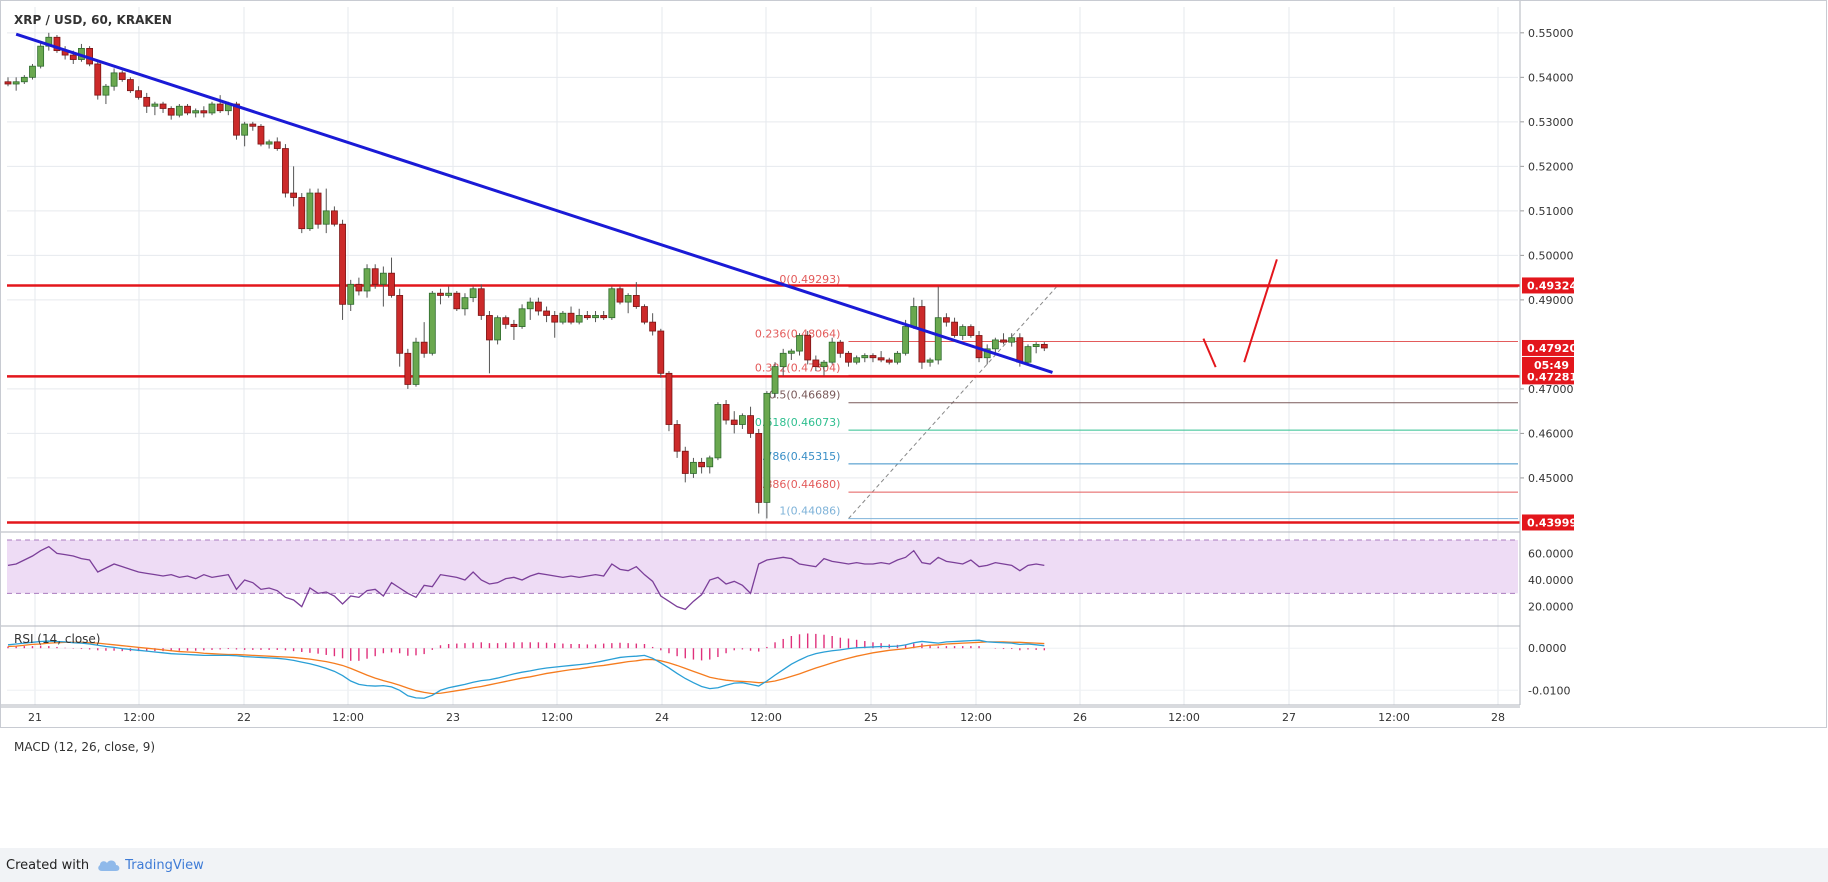 The image size is (1828, 882). I want to click on time-axis-label: 25, so click(871, 717).